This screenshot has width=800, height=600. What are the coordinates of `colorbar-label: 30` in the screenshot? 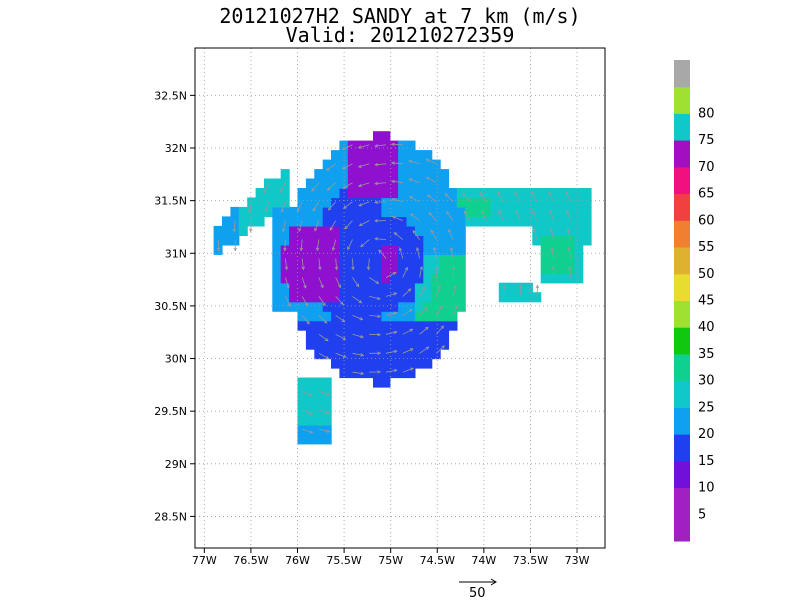 It's located at (706, 381).